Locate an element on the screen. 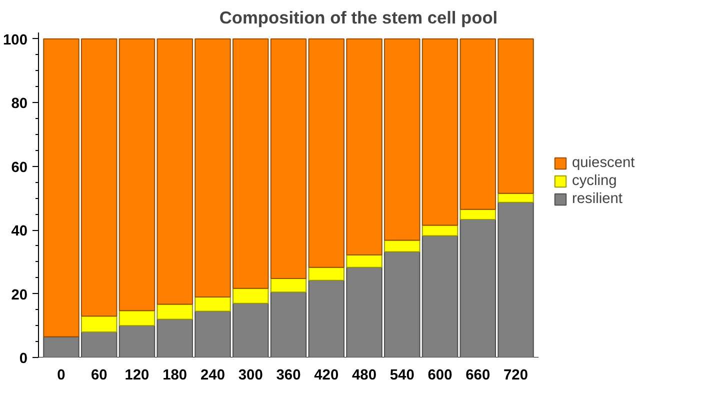  x-tick-label: 480 is located at coordinates (364, 376).